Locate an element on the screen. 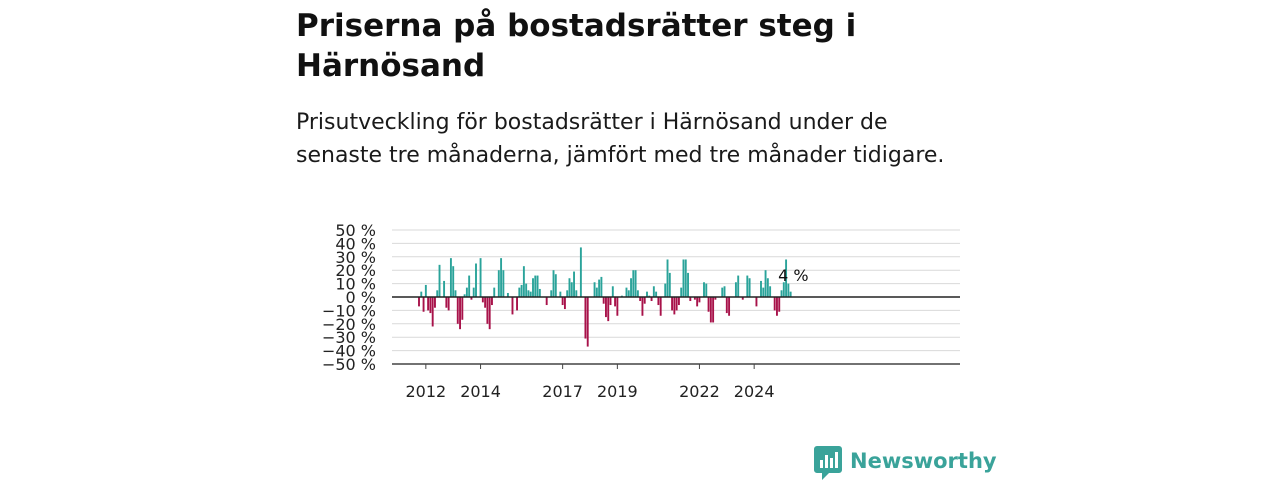 This screenshot has height=480, width=1280. chart-bubble-icon is located at coordinates (828, 463).